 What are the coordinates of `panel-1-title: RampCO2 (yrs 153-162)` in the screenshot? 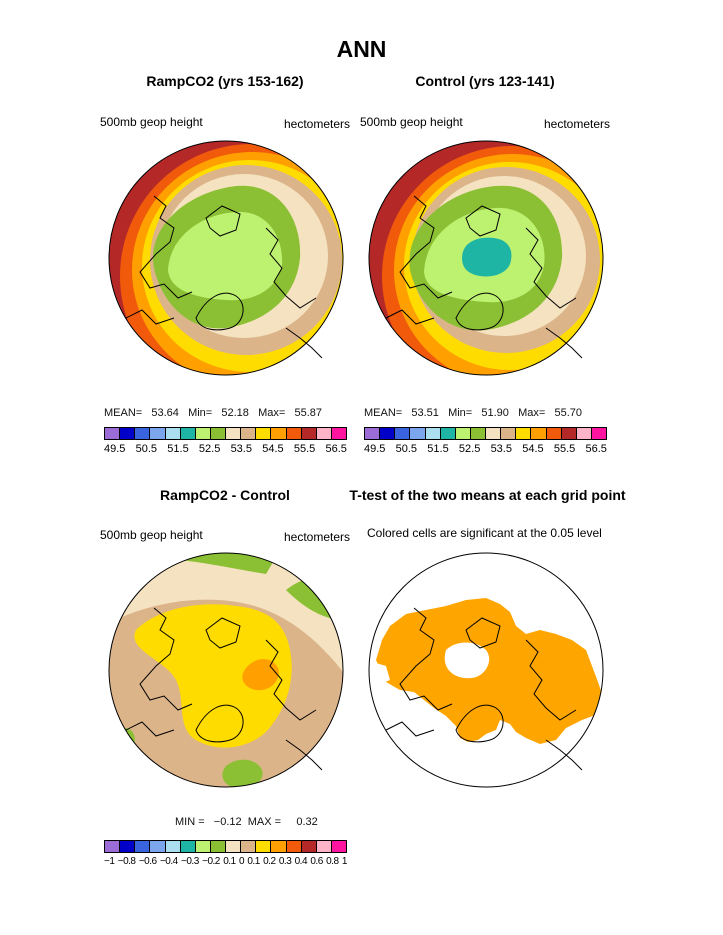 It's located at (225, 81).